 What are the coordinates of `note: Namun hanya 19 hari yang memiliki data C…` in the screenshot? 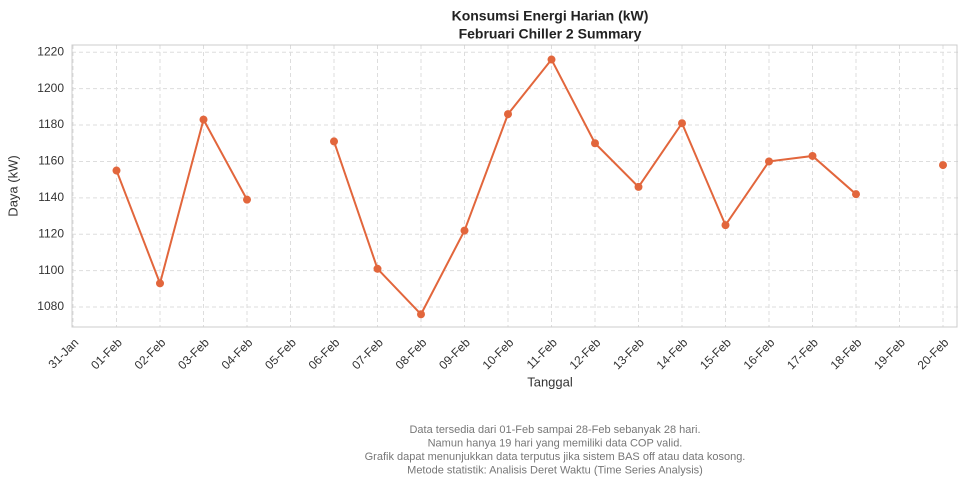 It's located at (555, 443).